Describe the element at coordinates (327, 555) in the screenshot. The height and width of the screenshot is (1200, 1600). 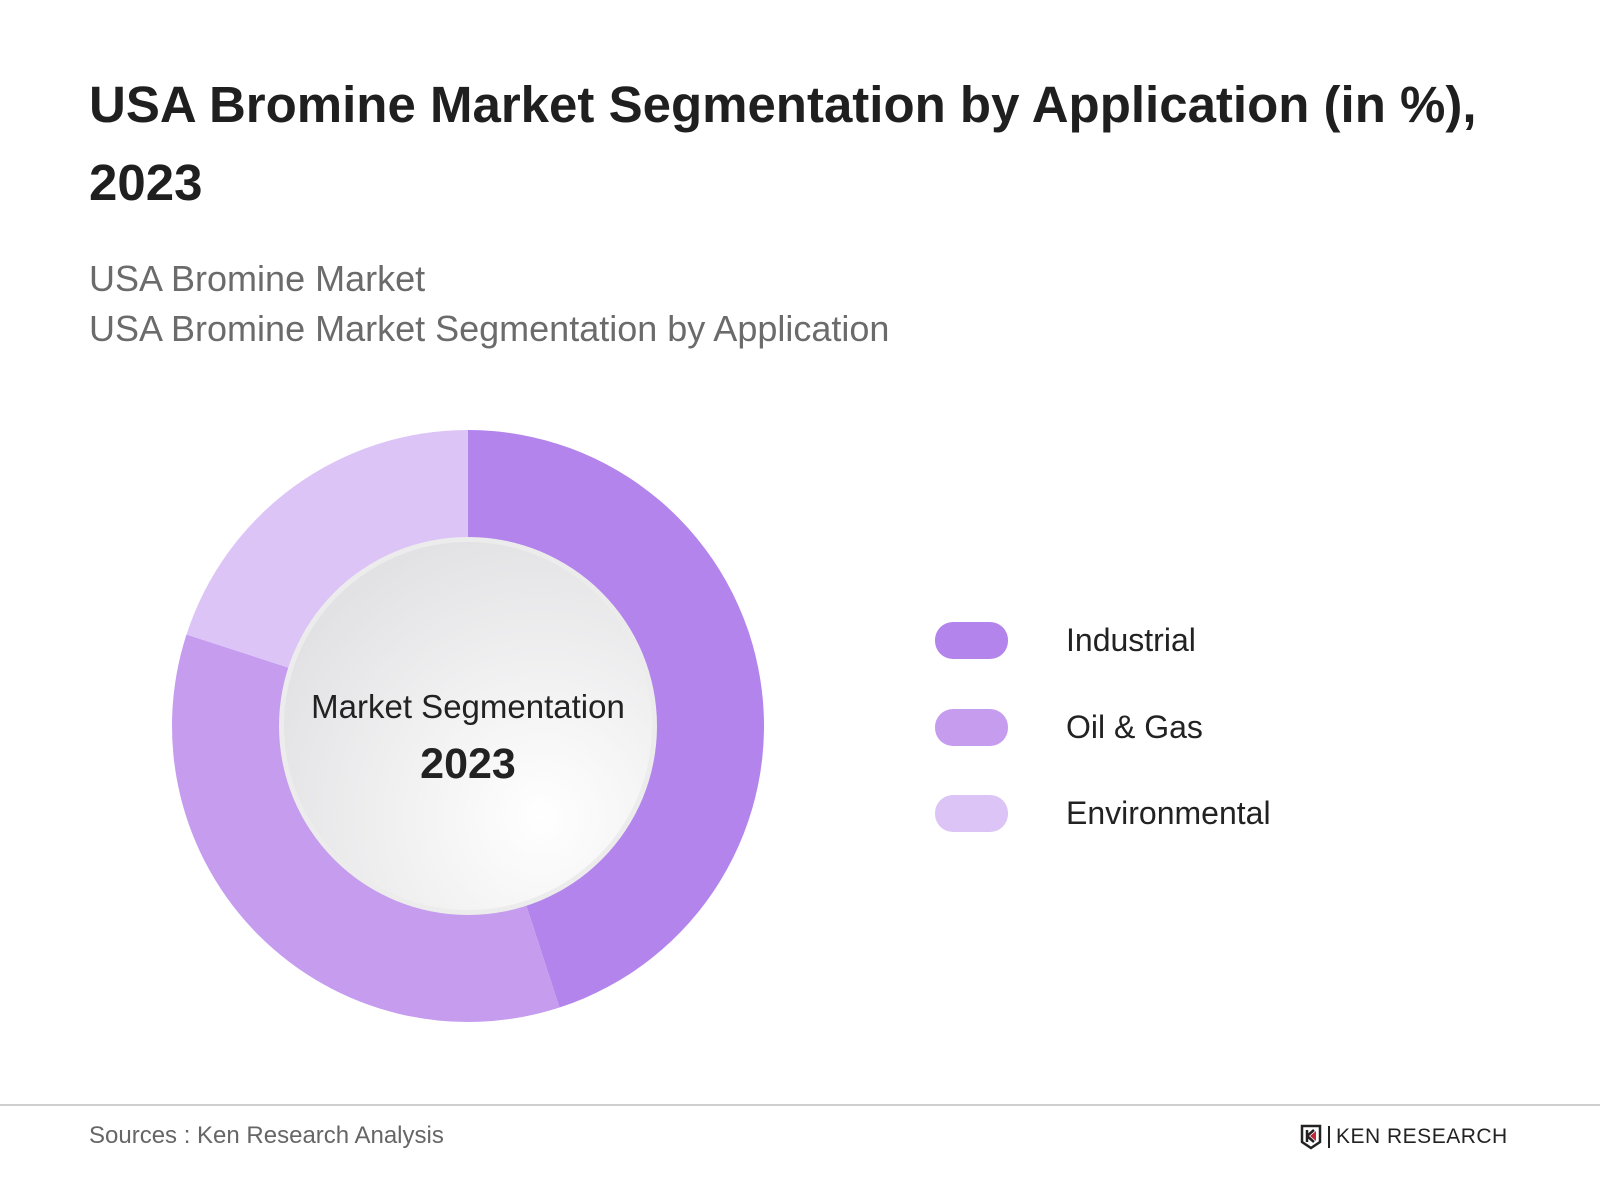
I see `slice-environmental` at that location.